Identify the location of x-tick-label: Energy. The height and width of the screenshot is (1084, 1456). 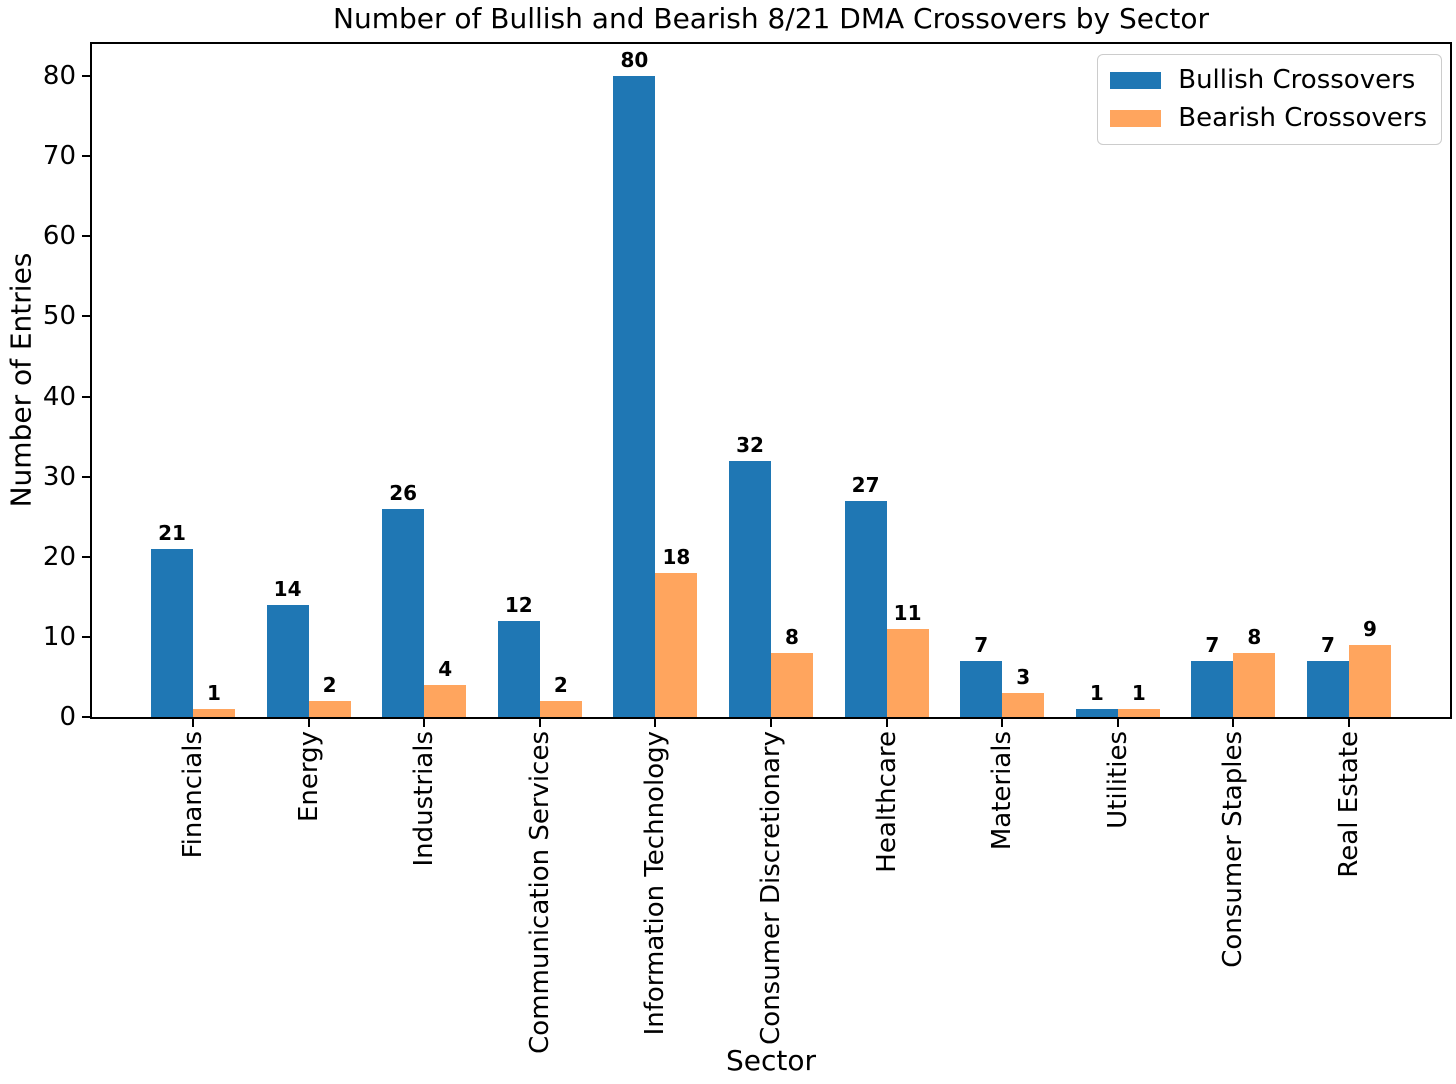
(308, 777).